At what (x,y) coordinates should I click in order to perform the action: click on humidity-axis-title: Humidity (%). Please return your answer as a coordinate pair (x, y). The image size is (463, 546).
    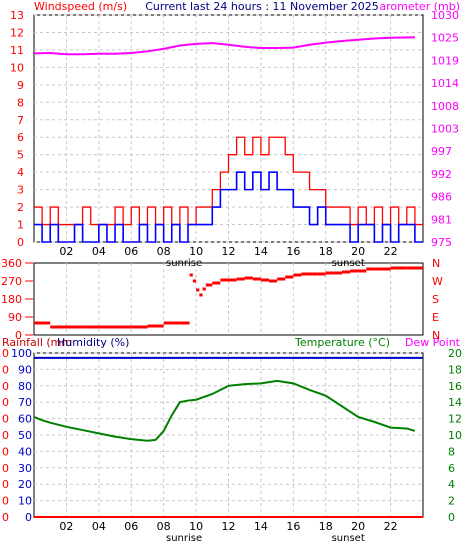
    Looking at the image, I should click on (93, 342).